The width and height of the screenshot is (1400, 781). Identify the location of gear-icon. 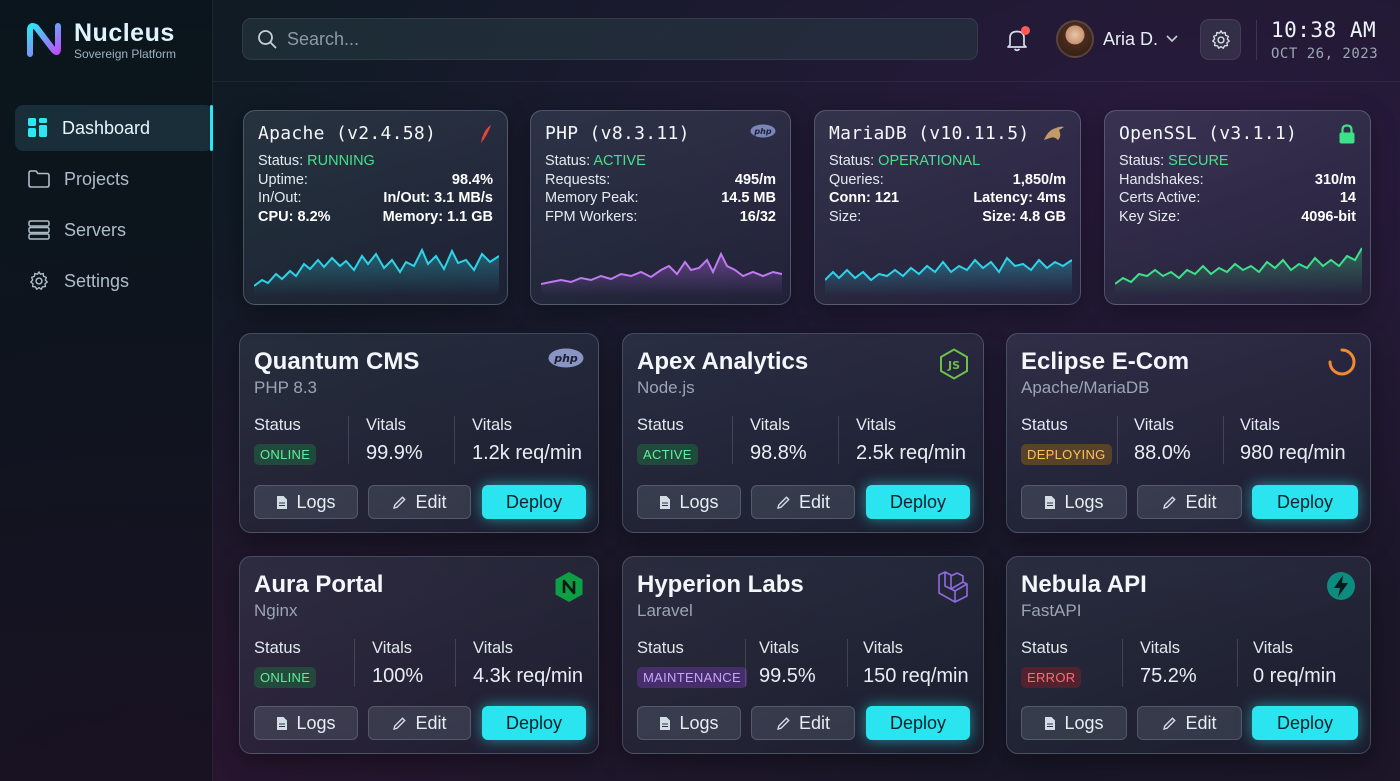
(1220, 39).